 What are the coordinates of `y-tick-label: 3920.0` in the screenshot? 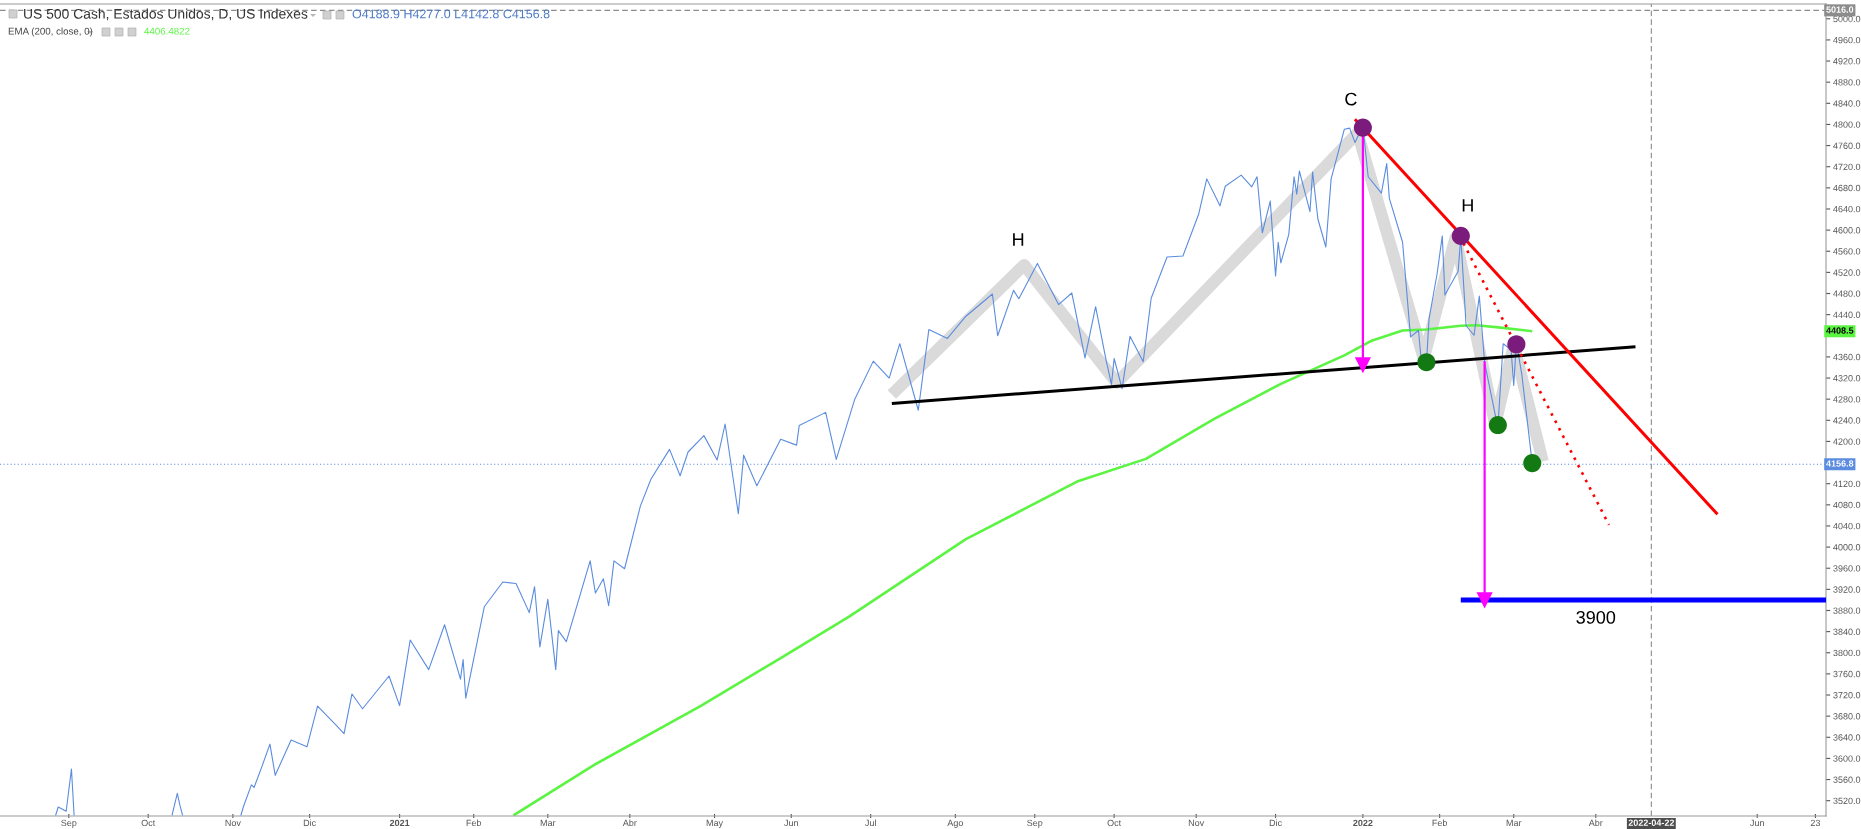 It's located at (1847, 589).